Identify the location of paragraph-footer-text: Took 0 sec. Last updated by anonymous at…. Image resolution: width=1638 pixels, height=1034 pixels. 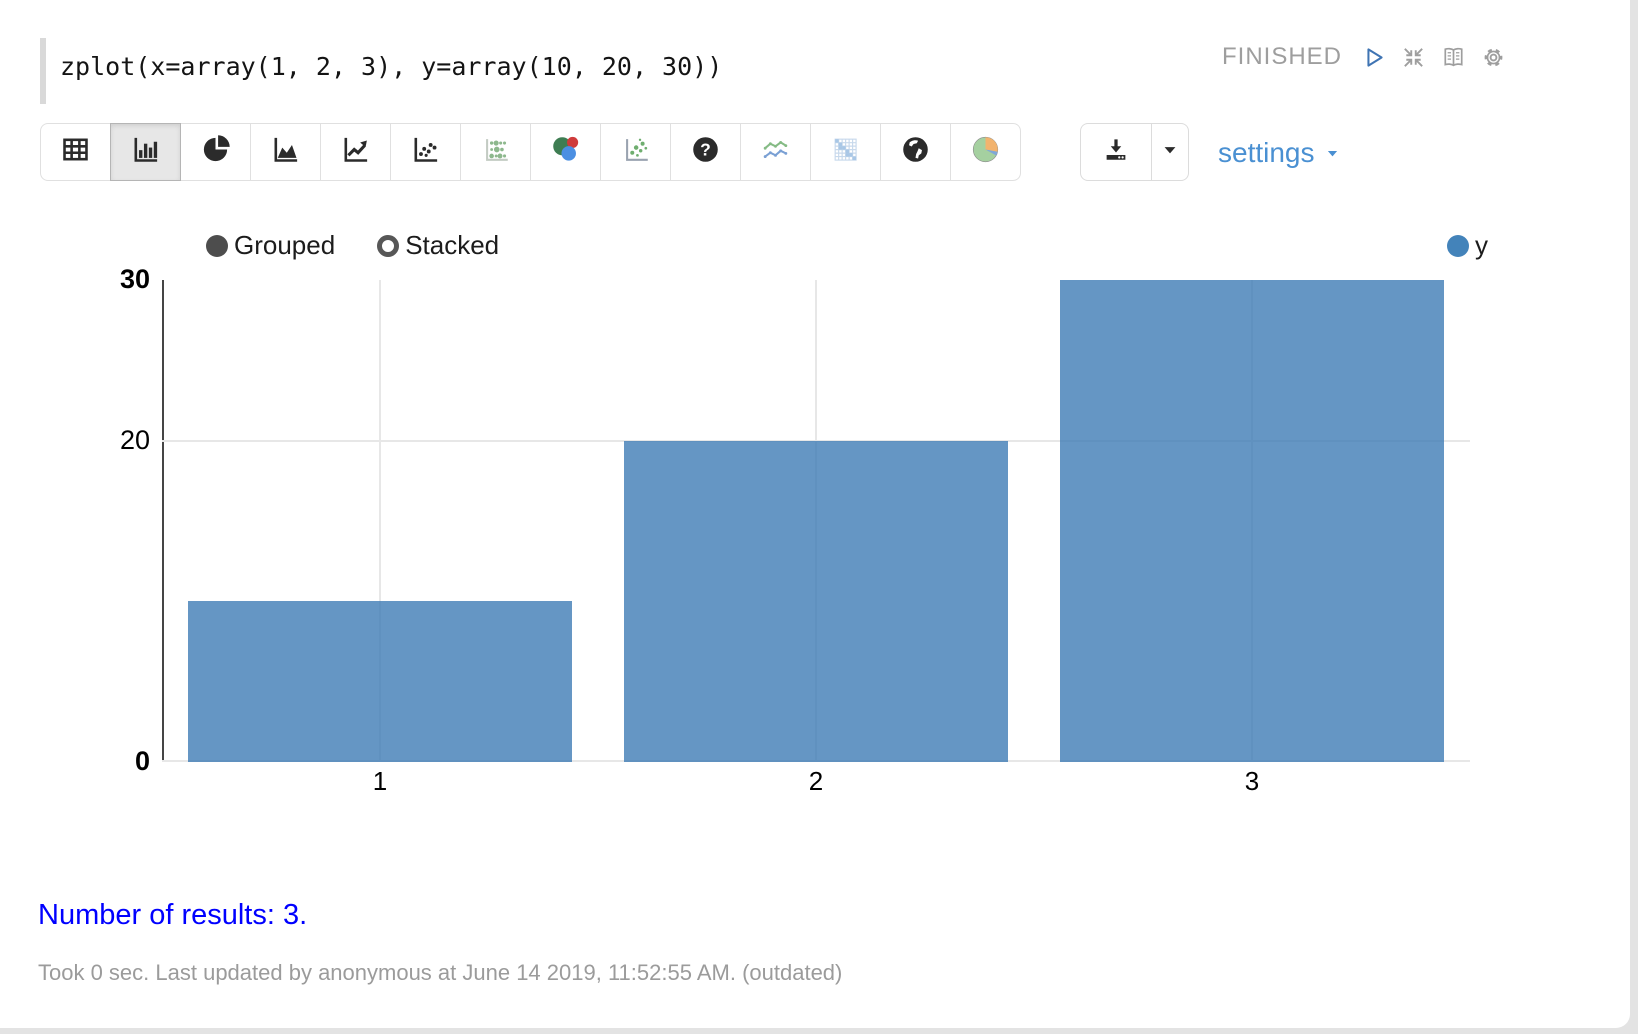
(440, 972).